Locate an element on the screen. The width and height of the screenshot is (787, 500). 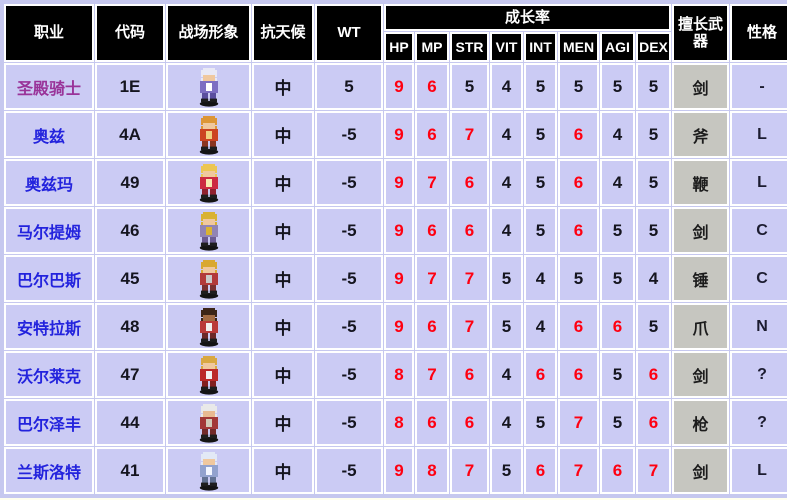
table-row: 兰斯洛特 41 中 -5 9 8 7 5 6 7 6 7 剑 L is located at coordinates (395, 470).